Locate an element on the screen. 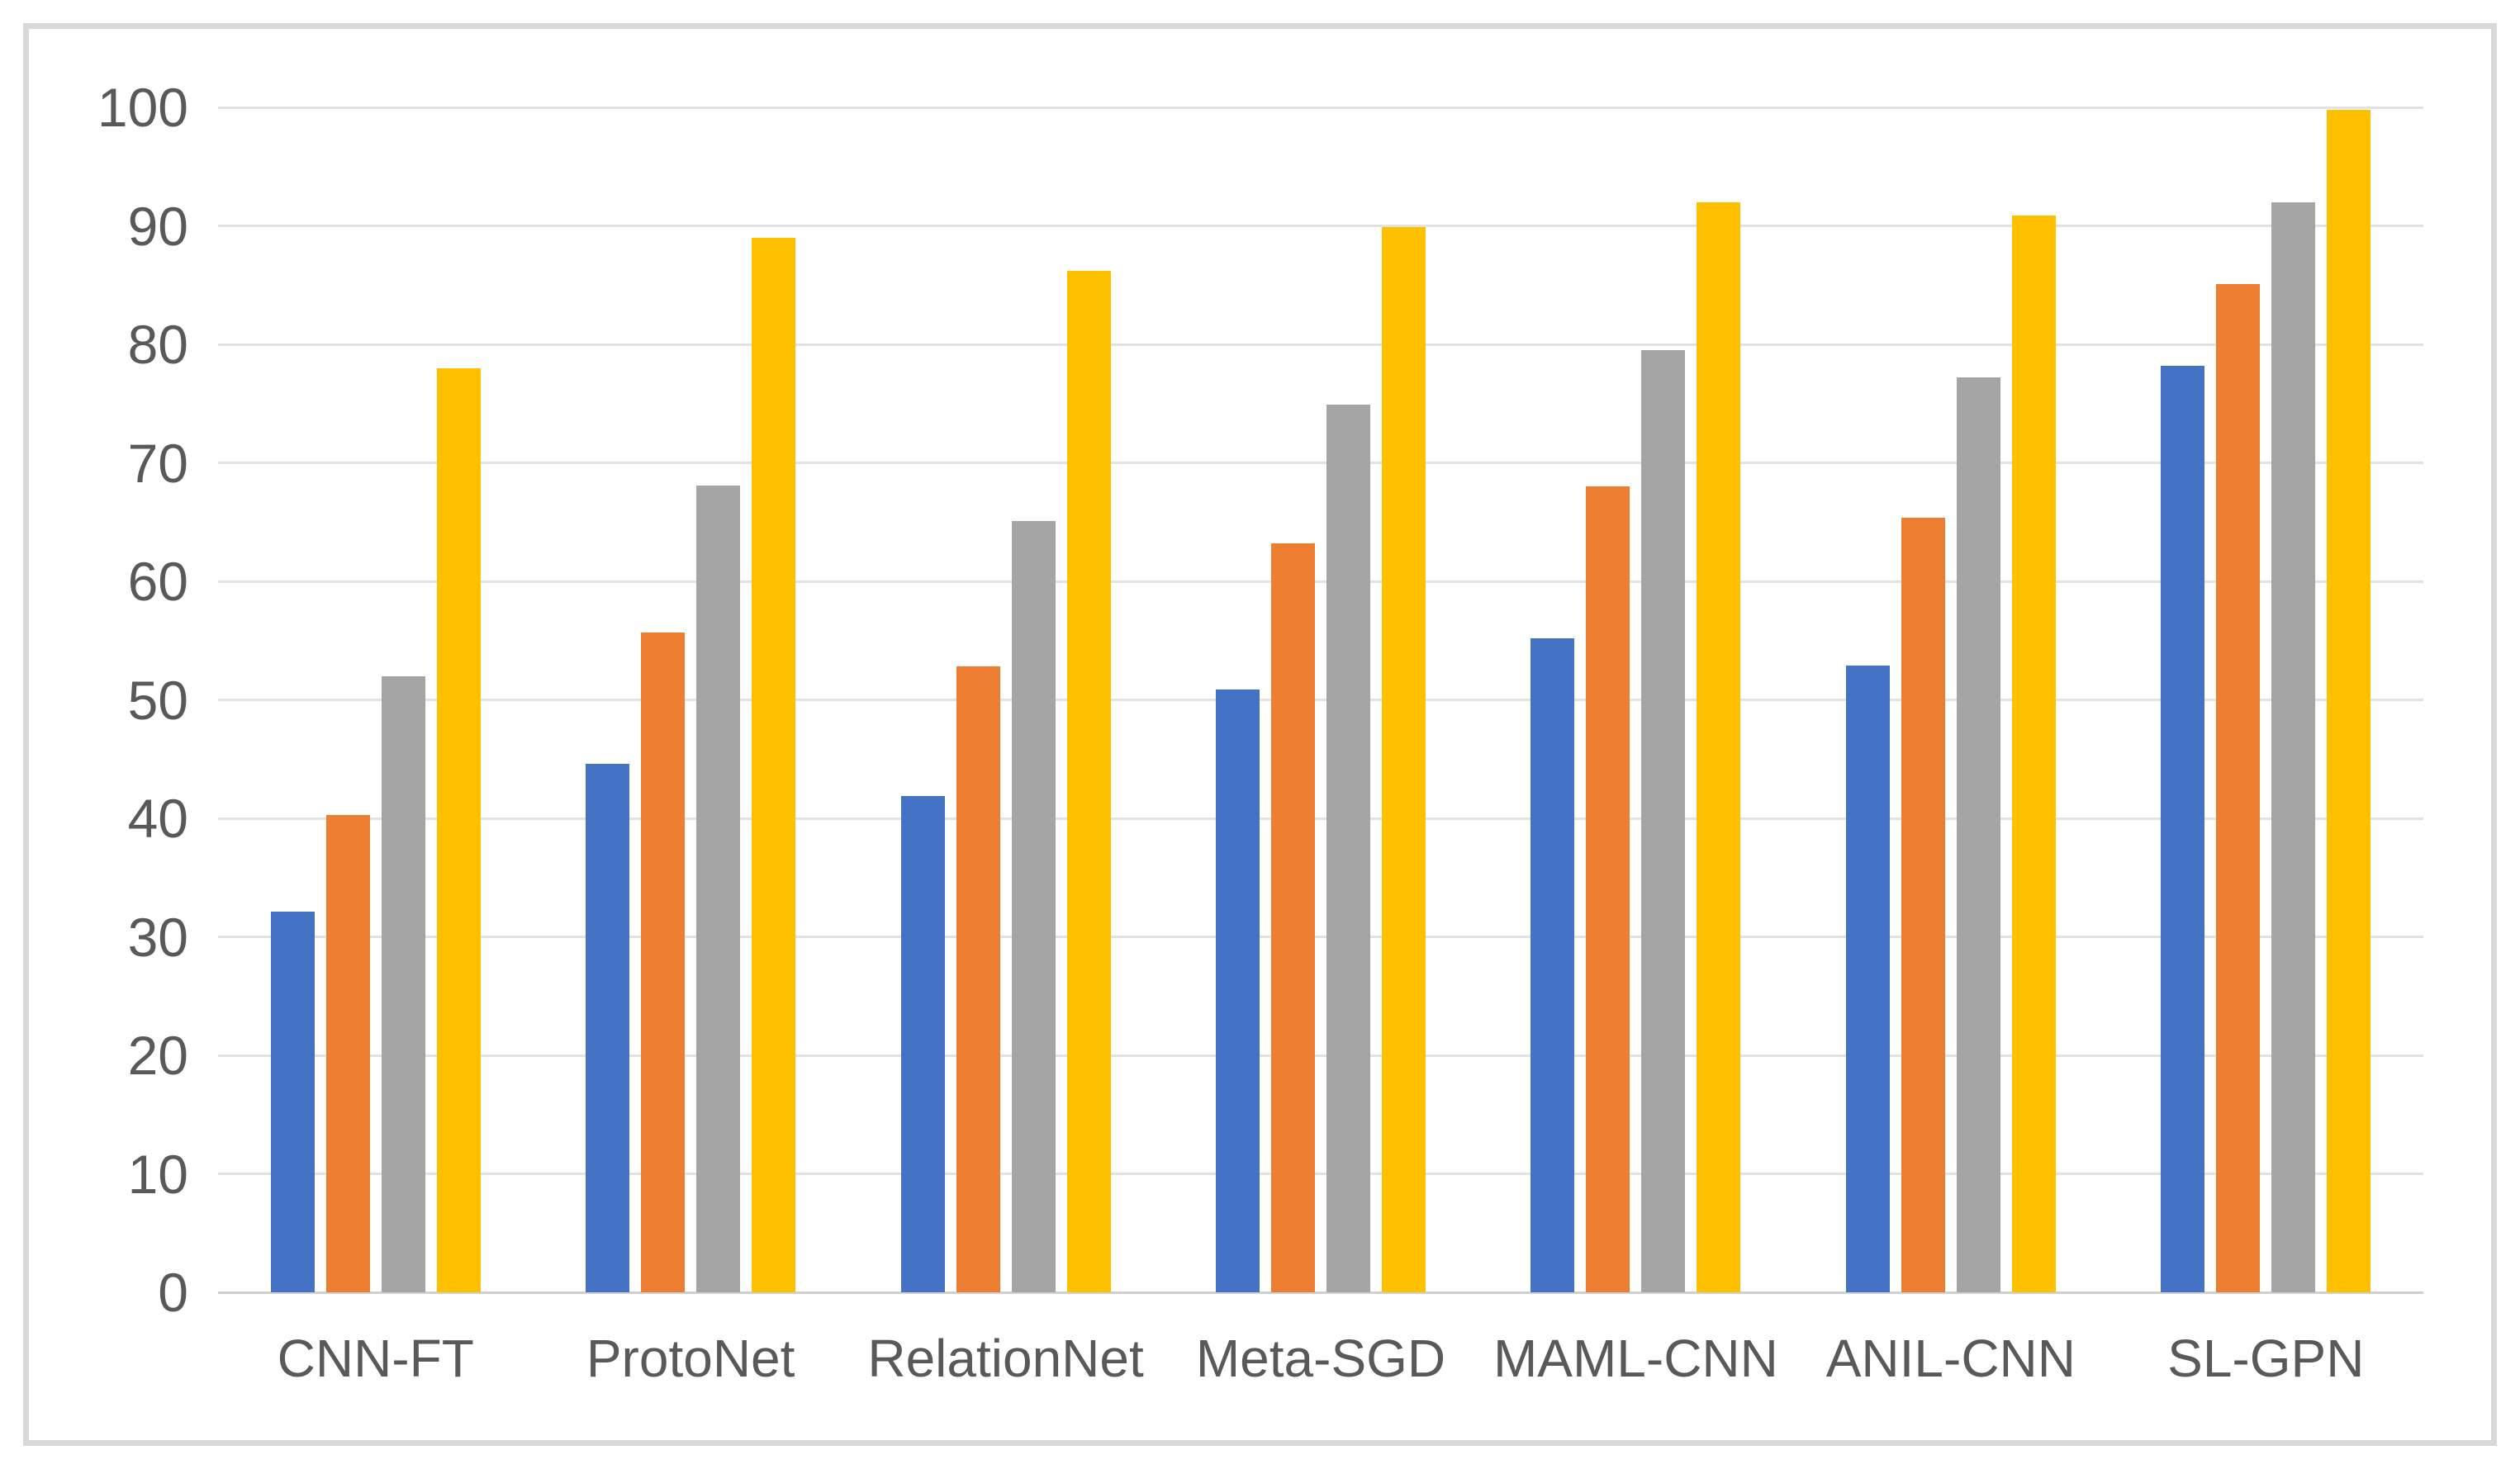 The width and height of the screenshot is (2520, 1469). x-axis-category-label: Meta-SGD is located at coordinates (1320, 1358).